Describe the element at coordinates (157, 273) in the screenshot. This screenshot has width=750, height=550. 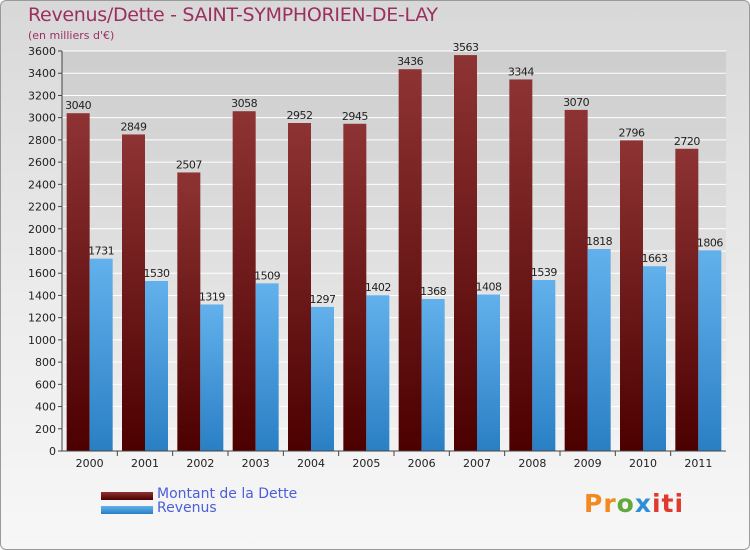
I see `data-label: 1530` at that location.